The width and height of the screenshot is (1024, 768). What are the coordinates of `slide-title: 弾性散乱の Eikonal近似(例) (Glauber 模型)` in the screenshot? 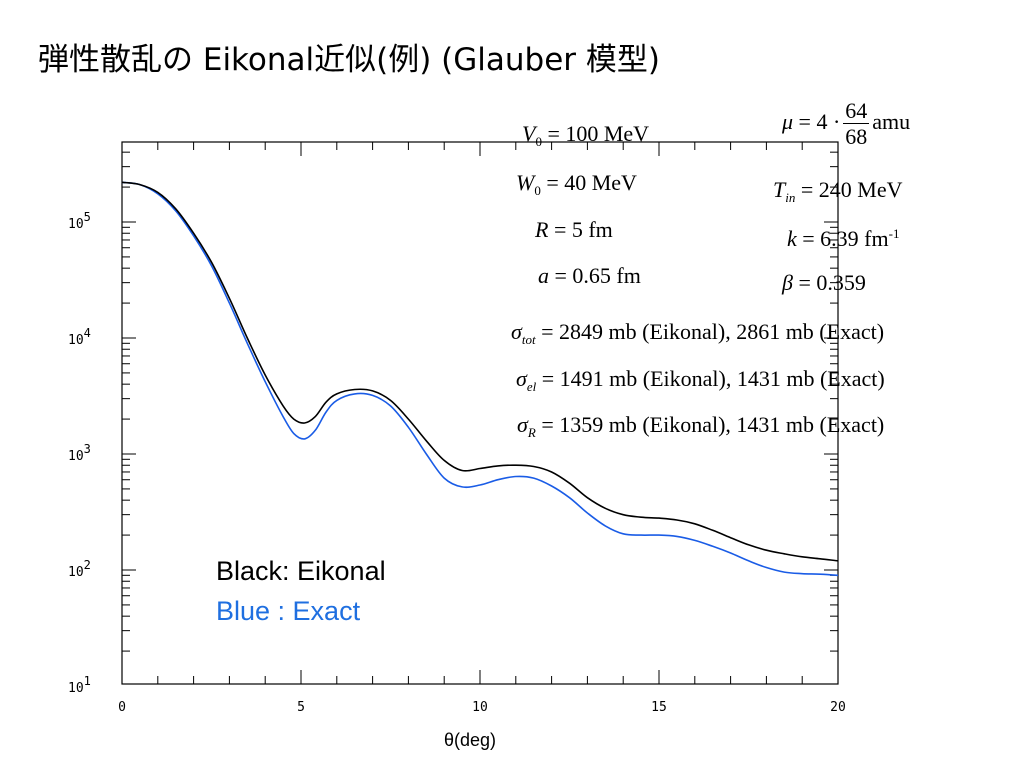 It's located at (349, 60).